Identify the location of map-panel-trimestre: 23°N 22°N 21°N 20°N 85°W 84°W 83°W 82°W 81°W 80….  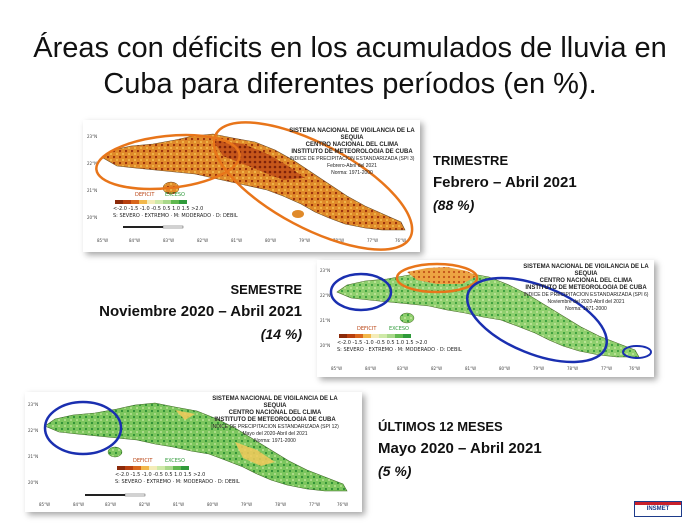
(251, 186).